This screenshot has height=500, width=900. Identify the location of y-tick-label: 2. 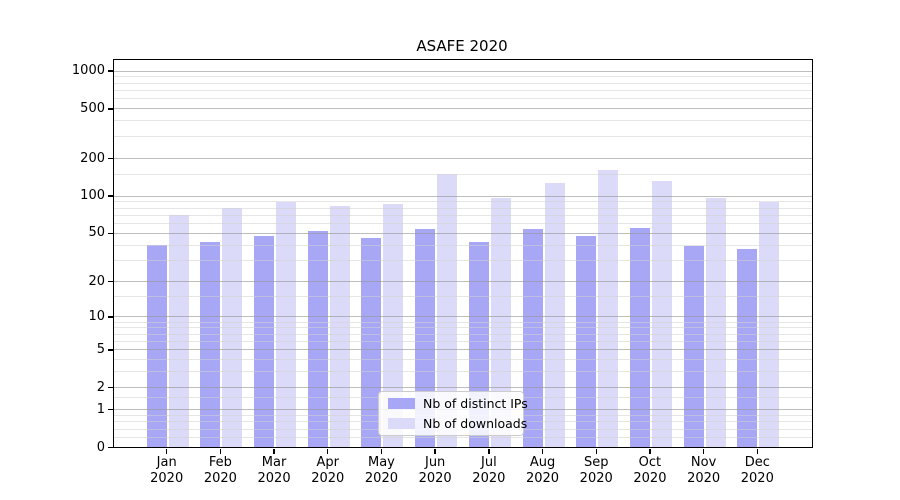
(100, 387).